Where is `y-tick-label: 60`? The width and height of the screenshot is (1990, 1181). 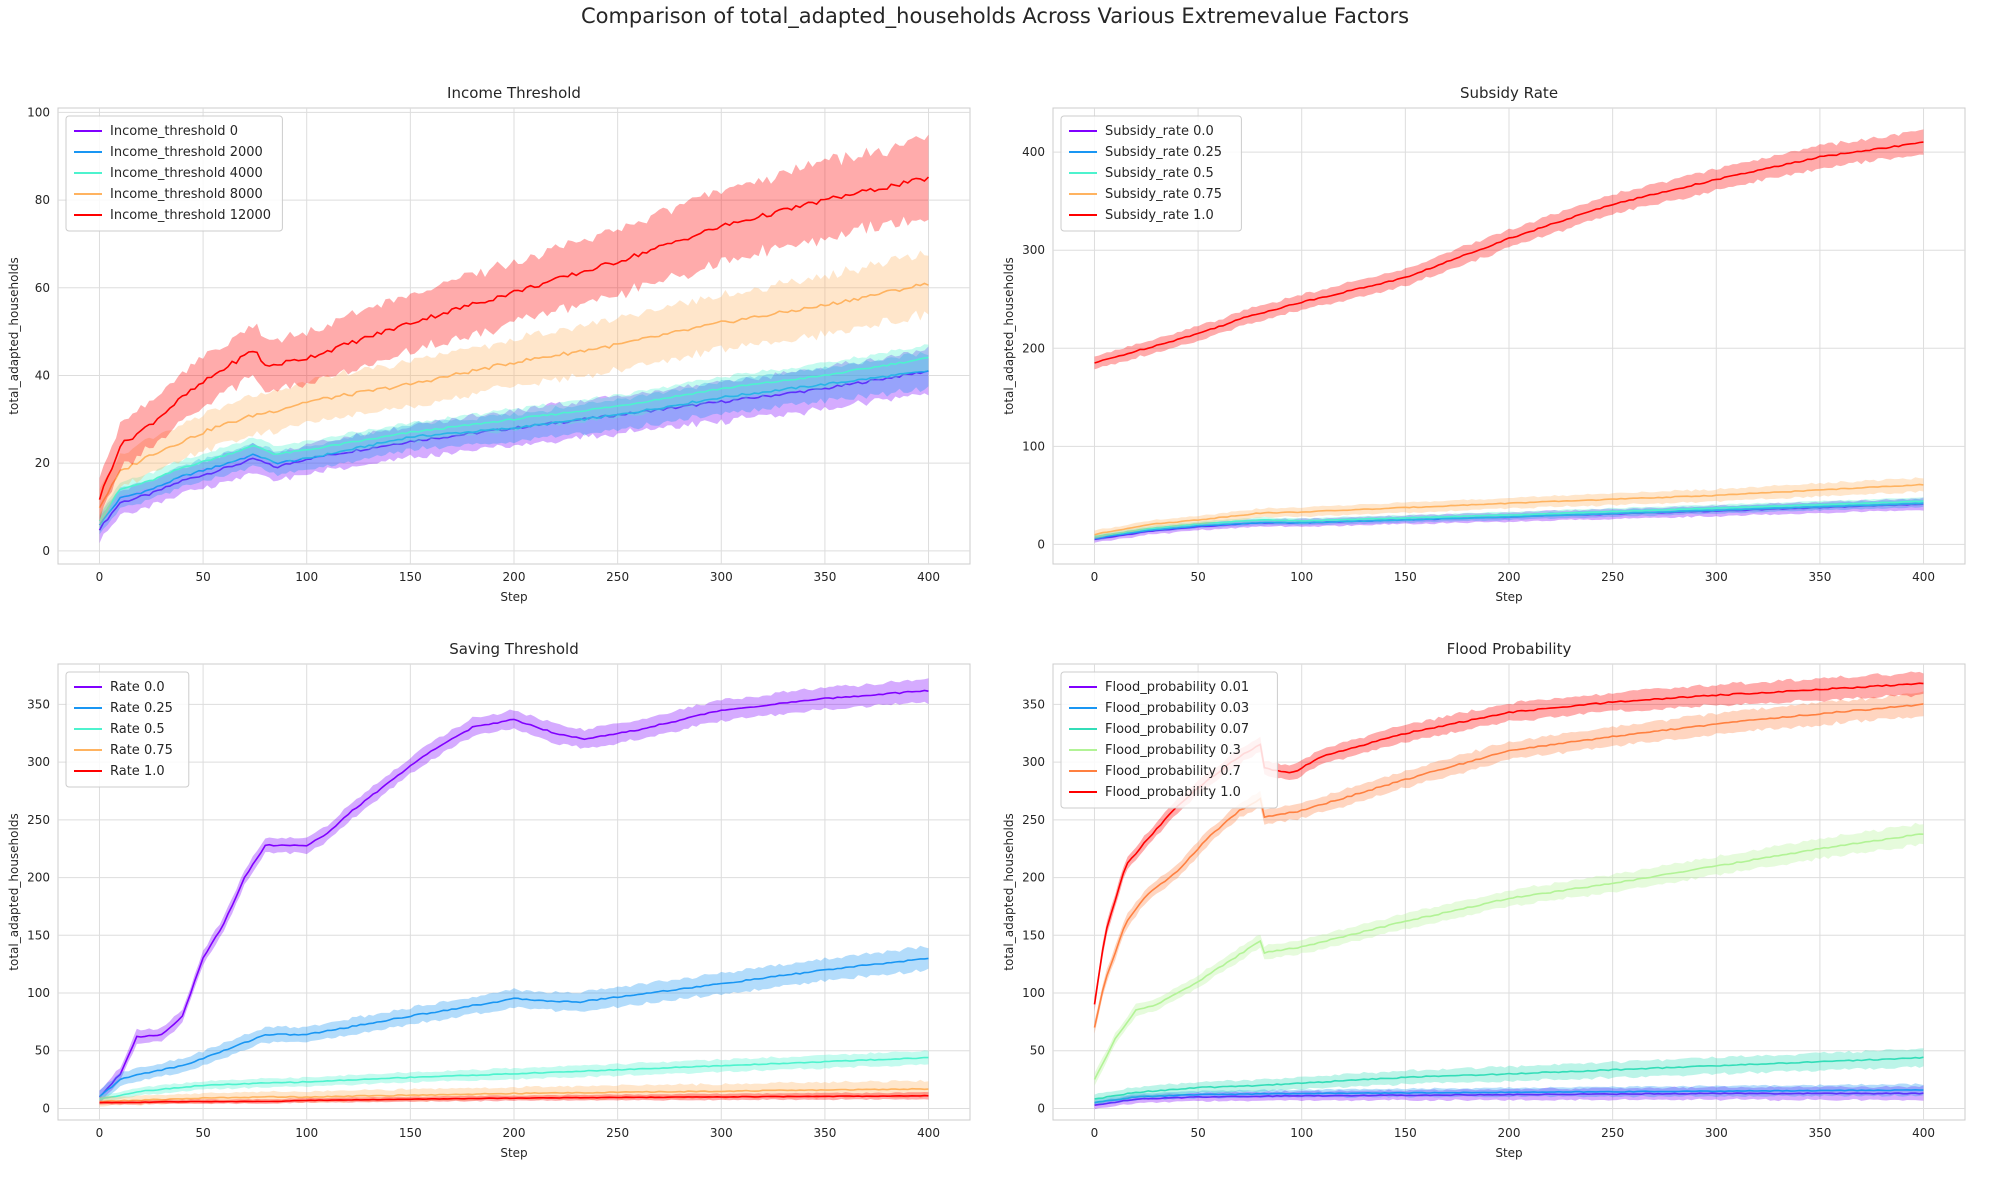 y-tick-label: 60 is located at coordinates (42, 288).